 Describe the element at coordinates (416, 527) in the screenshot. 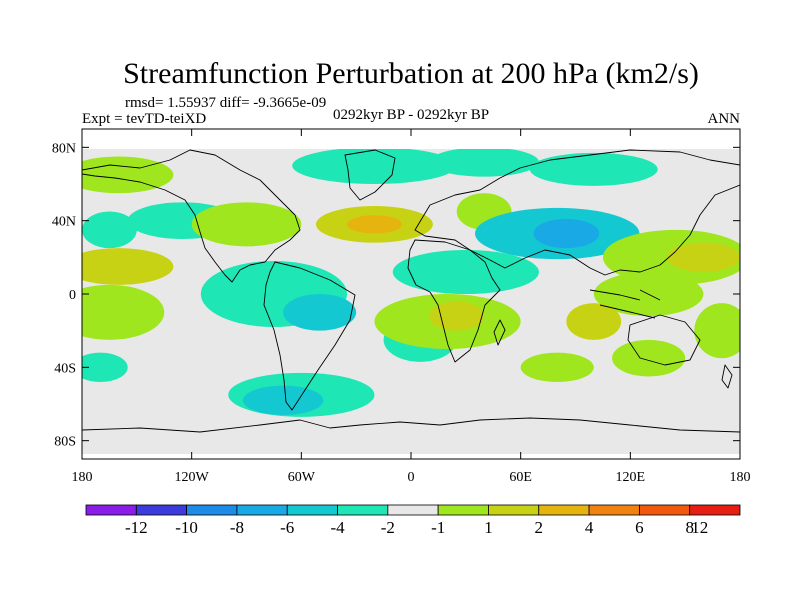

I see `colorbar-labels: -12 -10 -8 -6 -4 -2 -1 1 2 4 6 812` at that location.